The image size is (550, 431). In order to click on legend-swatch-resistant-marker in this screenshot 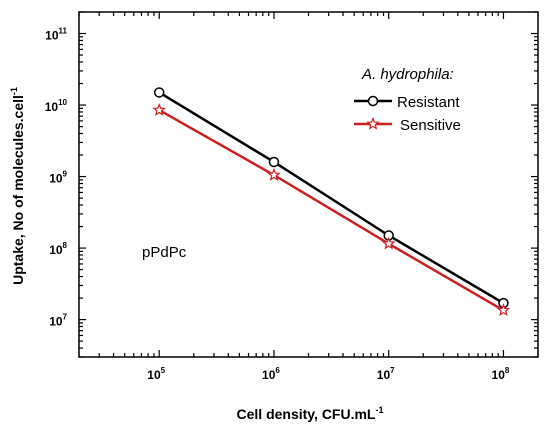, I will do `click(373, 101)`.